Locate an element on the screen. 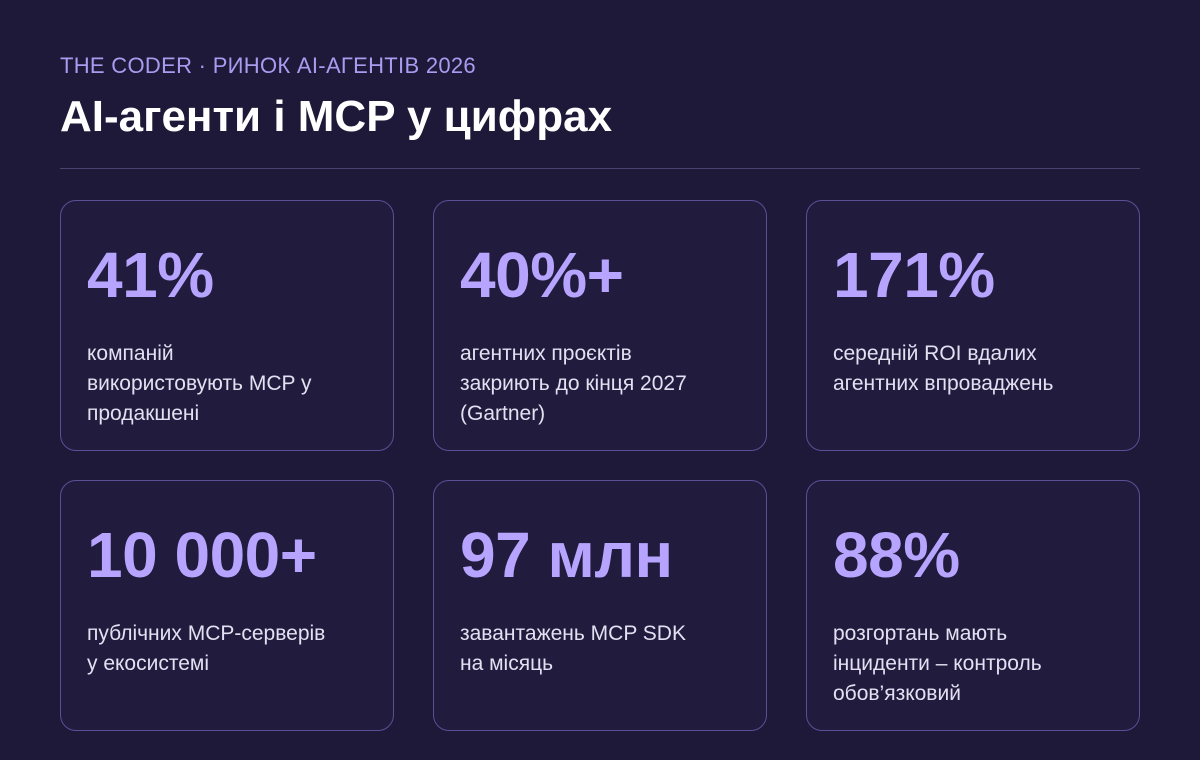 The height and width of the screenshot is (760, 1200). stat-description: компаній використовують MCP у продакшені is located at coordinates (230, 384).